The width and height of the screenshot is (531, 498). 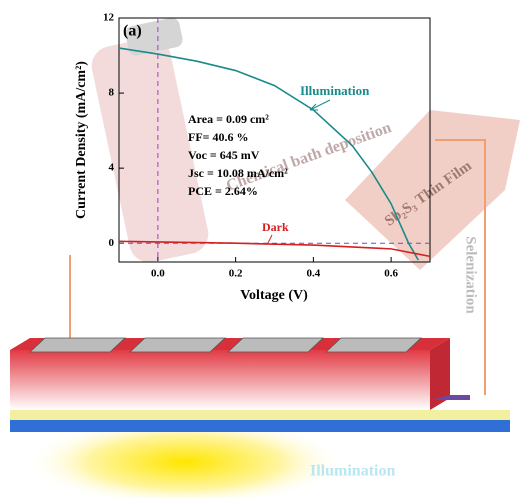 What do you see at coordinates (440, 374) in the screenshot?
I see `absorber-side` at bounding box center [440, 374].